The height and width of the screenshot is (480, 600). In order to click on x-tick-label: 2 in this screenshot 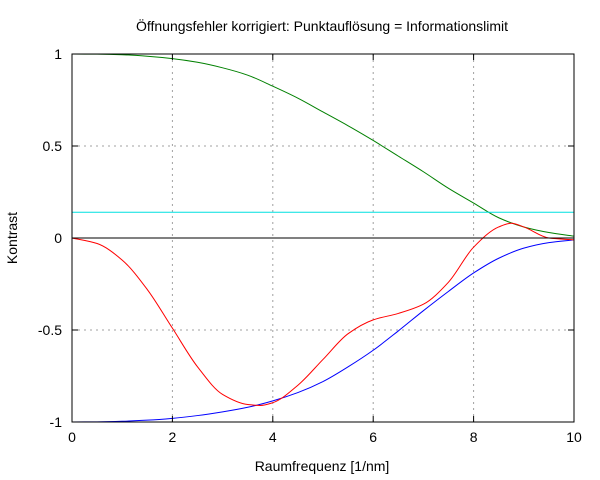, I will do `click(173, 437)`.